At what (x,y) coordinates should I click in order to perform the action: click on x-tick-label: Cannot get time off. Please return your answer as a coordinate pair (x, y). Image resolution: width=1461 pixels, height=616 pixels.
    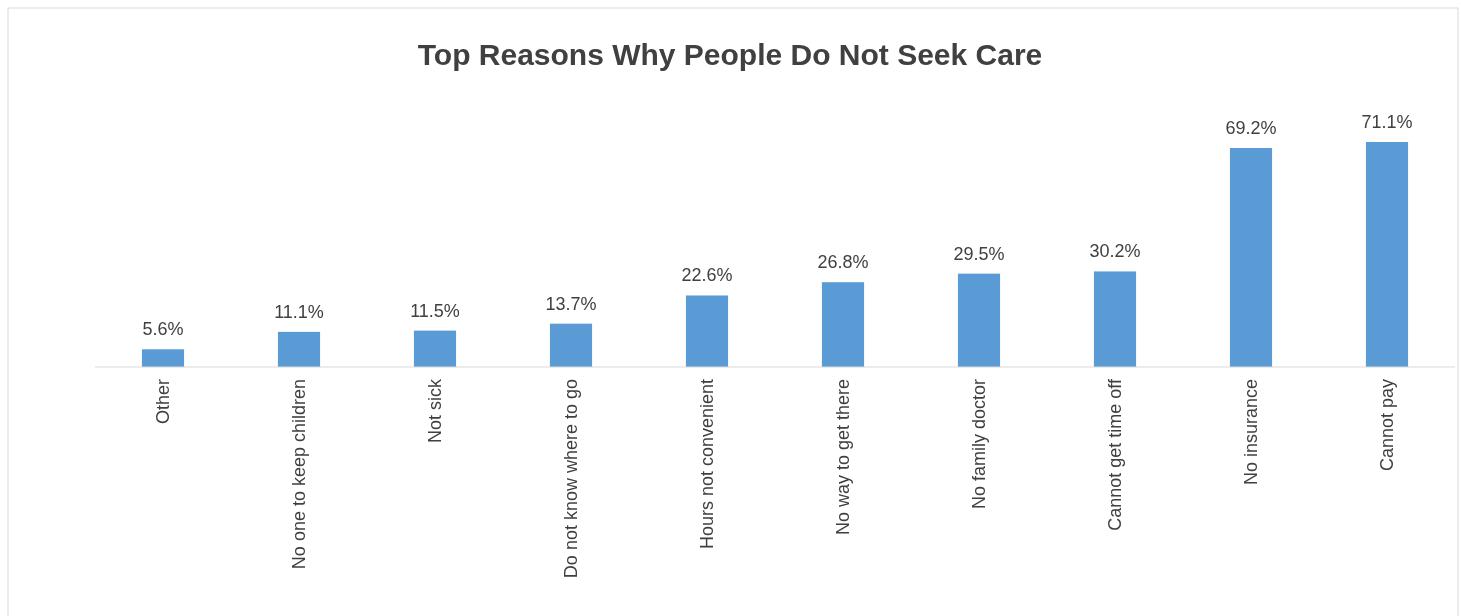
    Looking at the image, I should click on (1115, 454).